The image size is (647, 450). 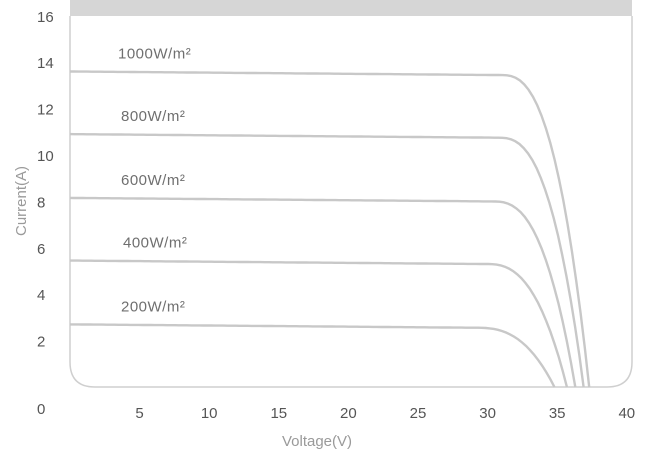 What do you see at coordinates (626, 413) in the screenshot?
I see `x-tick-label: 40` at bounding box center [626, 413].